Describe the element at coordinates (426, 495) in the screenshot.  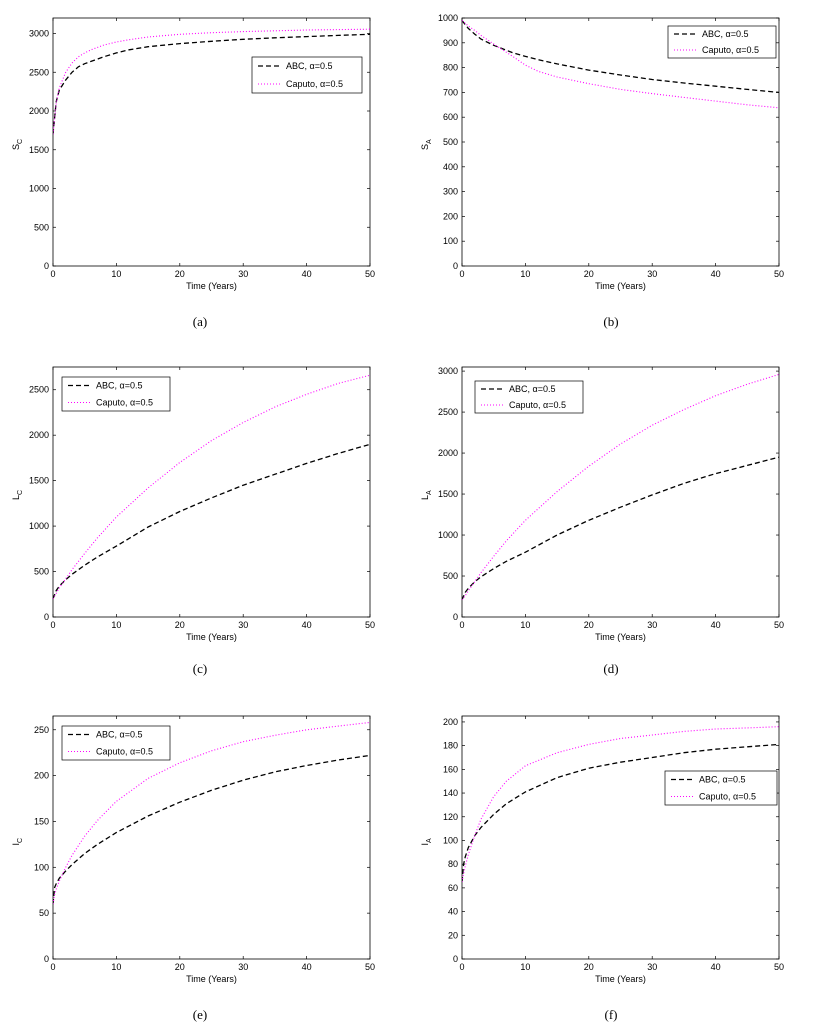
I see `y-axis-label: LA` at that location.